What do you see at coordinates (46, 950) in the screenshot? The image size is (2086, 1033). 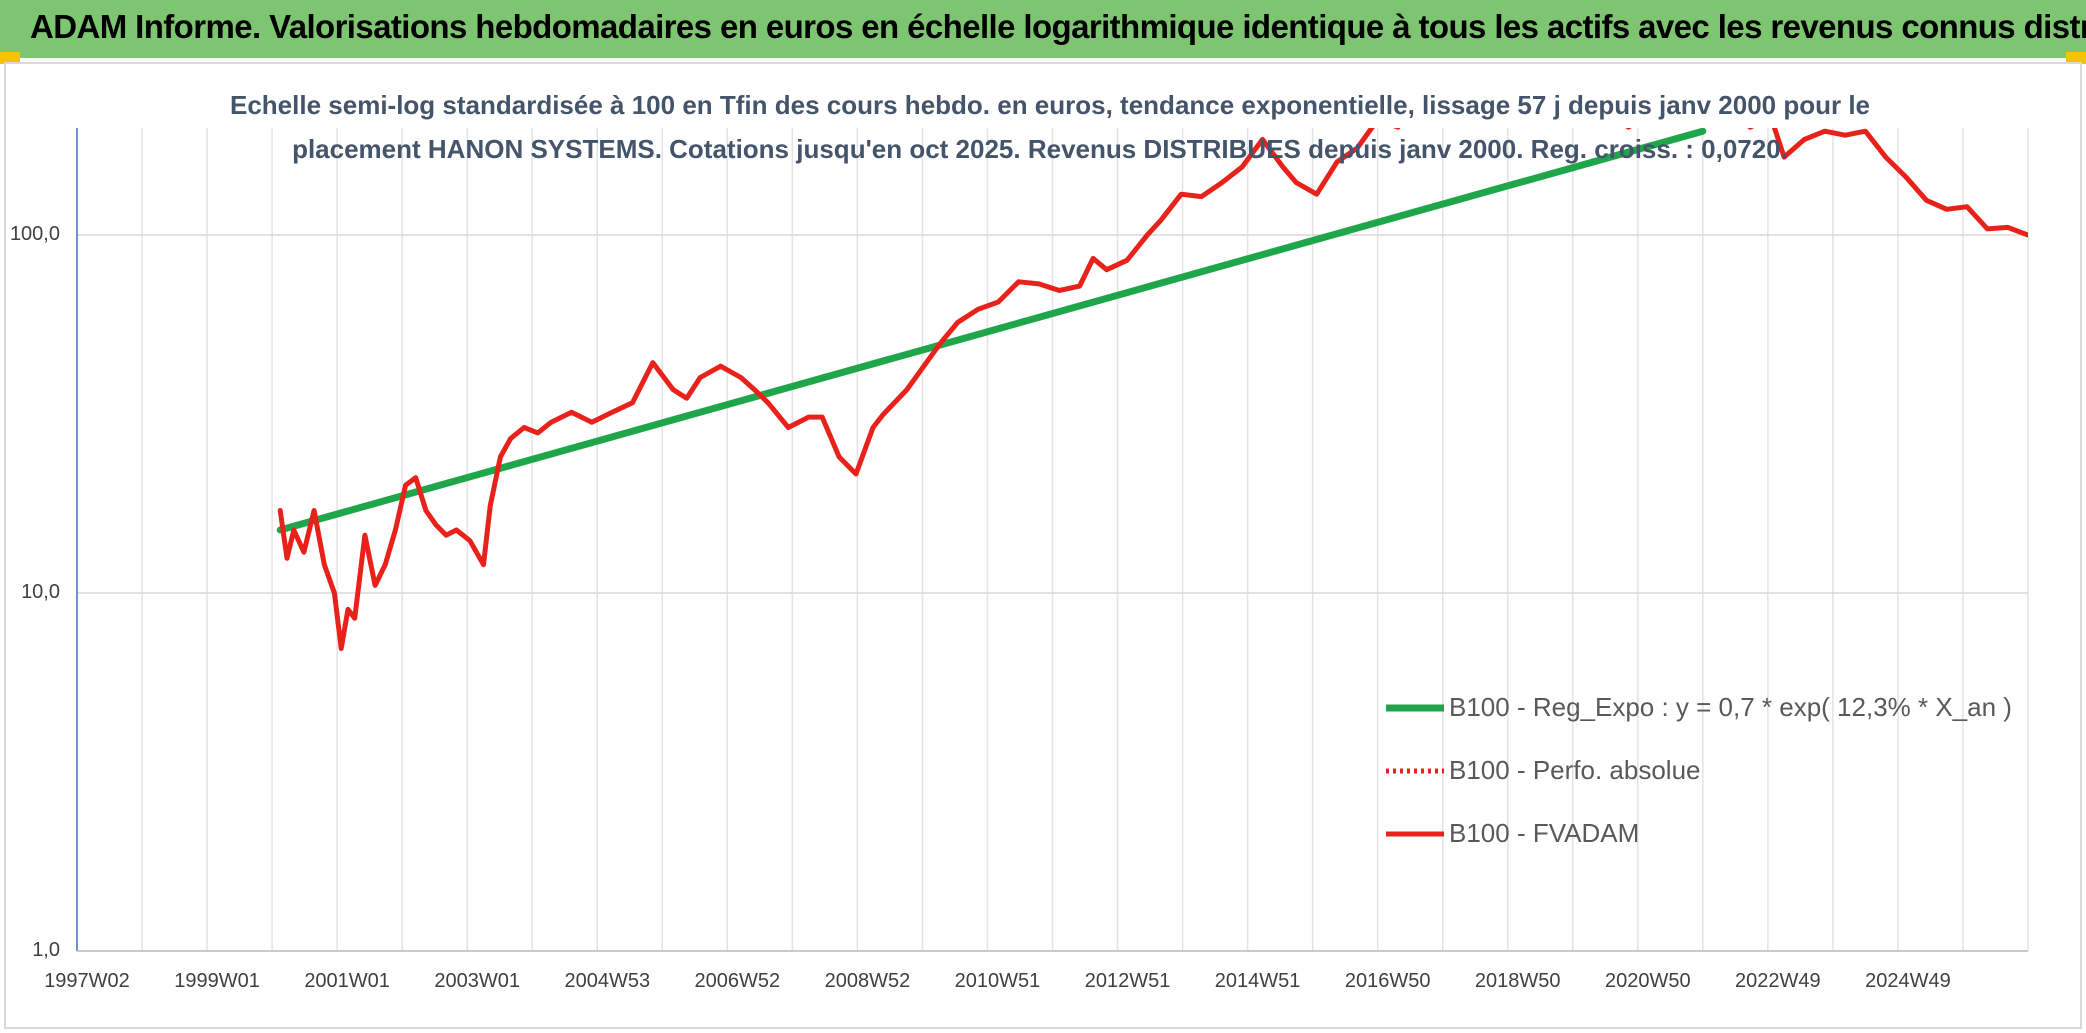 I see `y-tick-label: 1,0` at bounding box center [46, 950].